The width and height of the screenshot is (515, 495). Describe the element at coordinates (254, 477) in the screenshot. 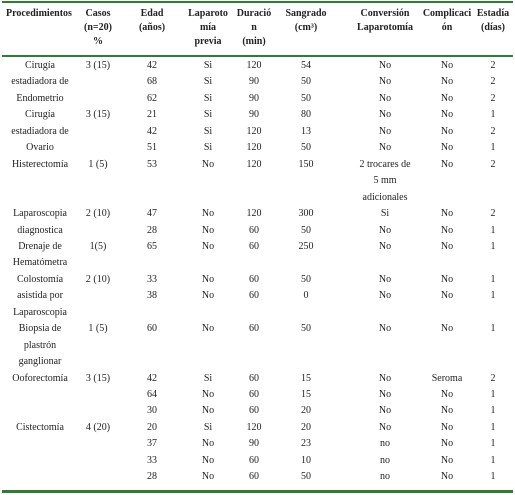

I see `cell-duracion: 60` at that location.